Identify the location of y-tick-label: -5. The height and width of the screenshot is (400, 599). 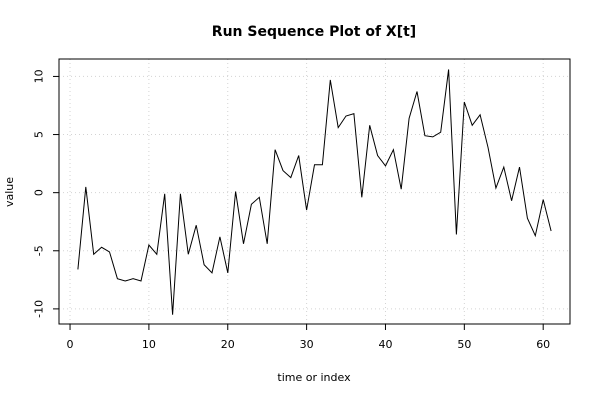
(39, 250).